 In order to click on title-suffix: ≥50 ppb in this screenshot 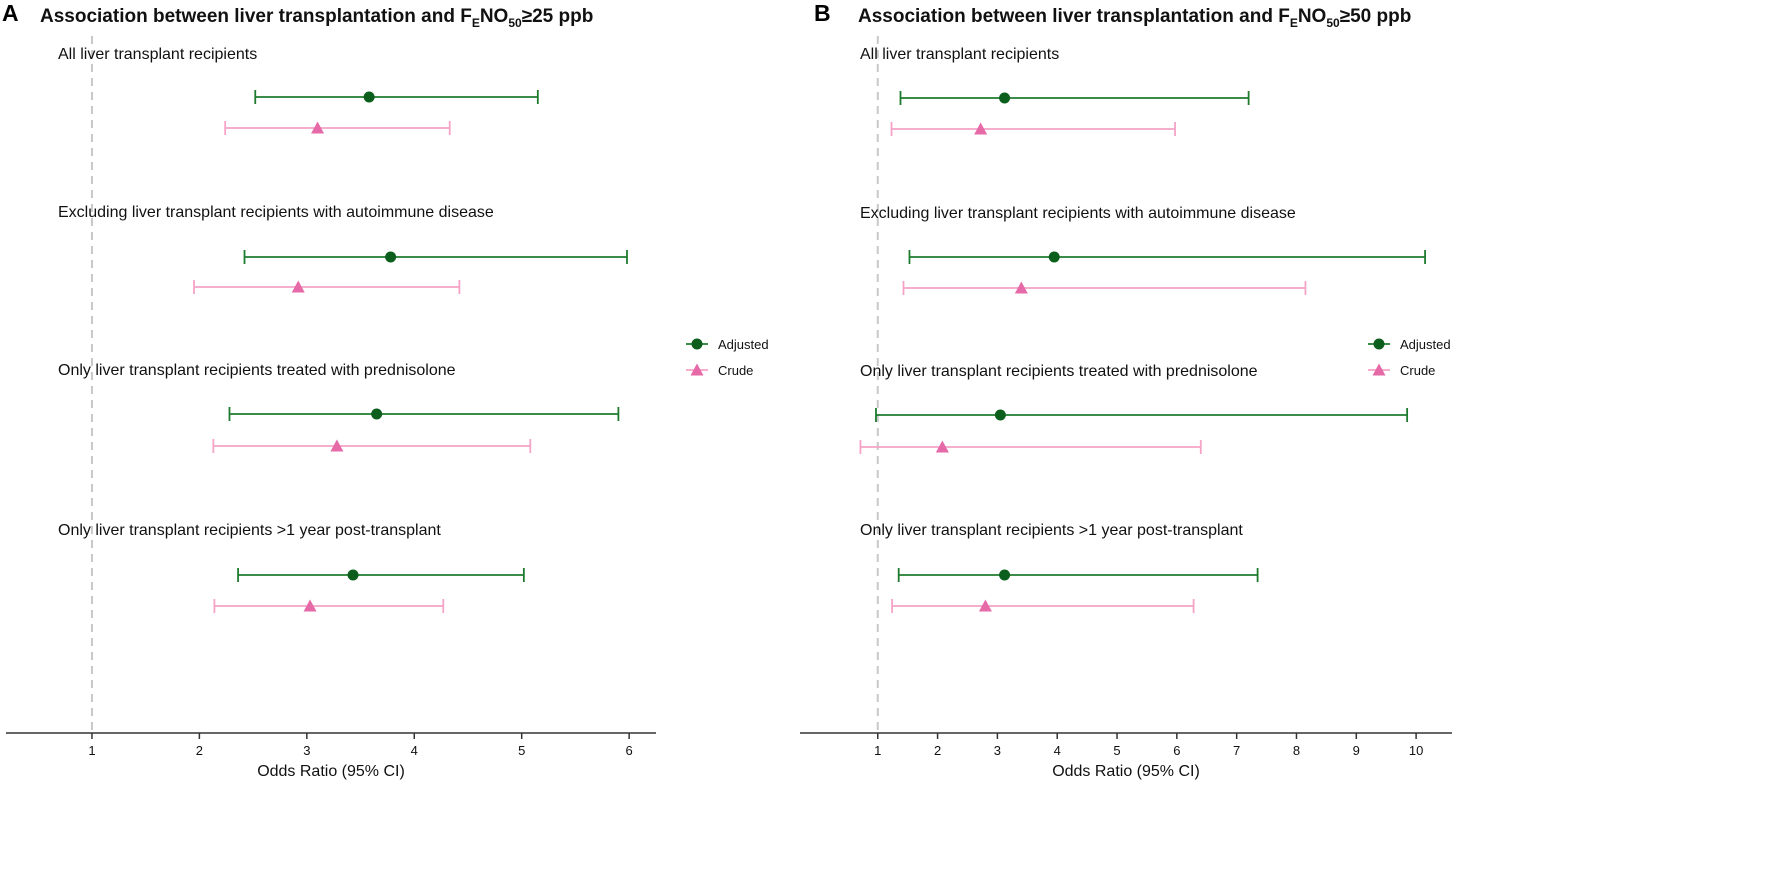, I will do `click(1375, 16)`.